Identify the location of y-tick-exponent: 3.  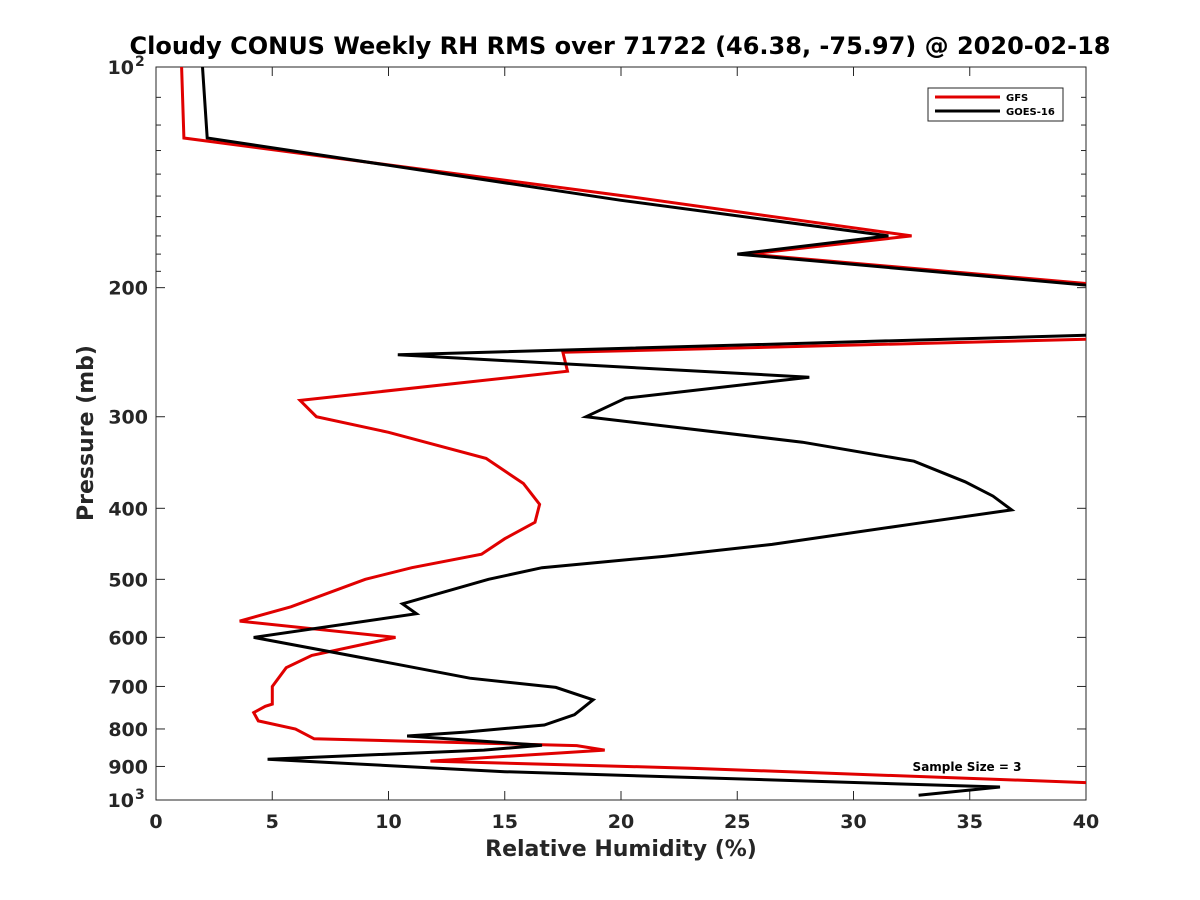
(140, 795).